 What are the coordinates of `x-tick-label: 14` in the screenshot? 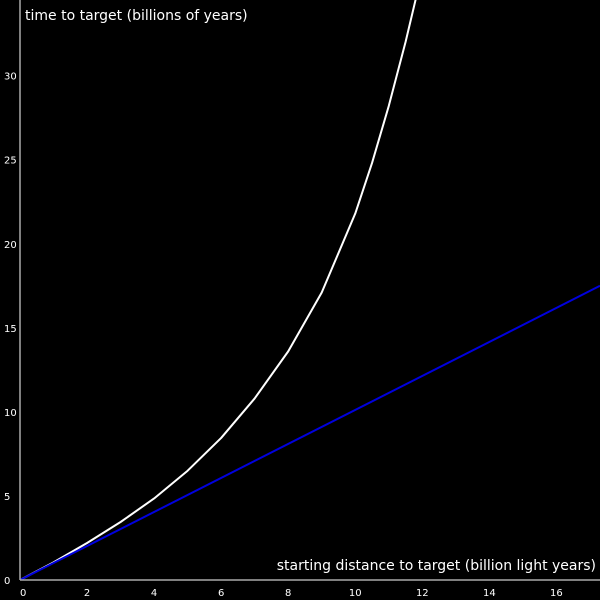 It's located at (489, 593).